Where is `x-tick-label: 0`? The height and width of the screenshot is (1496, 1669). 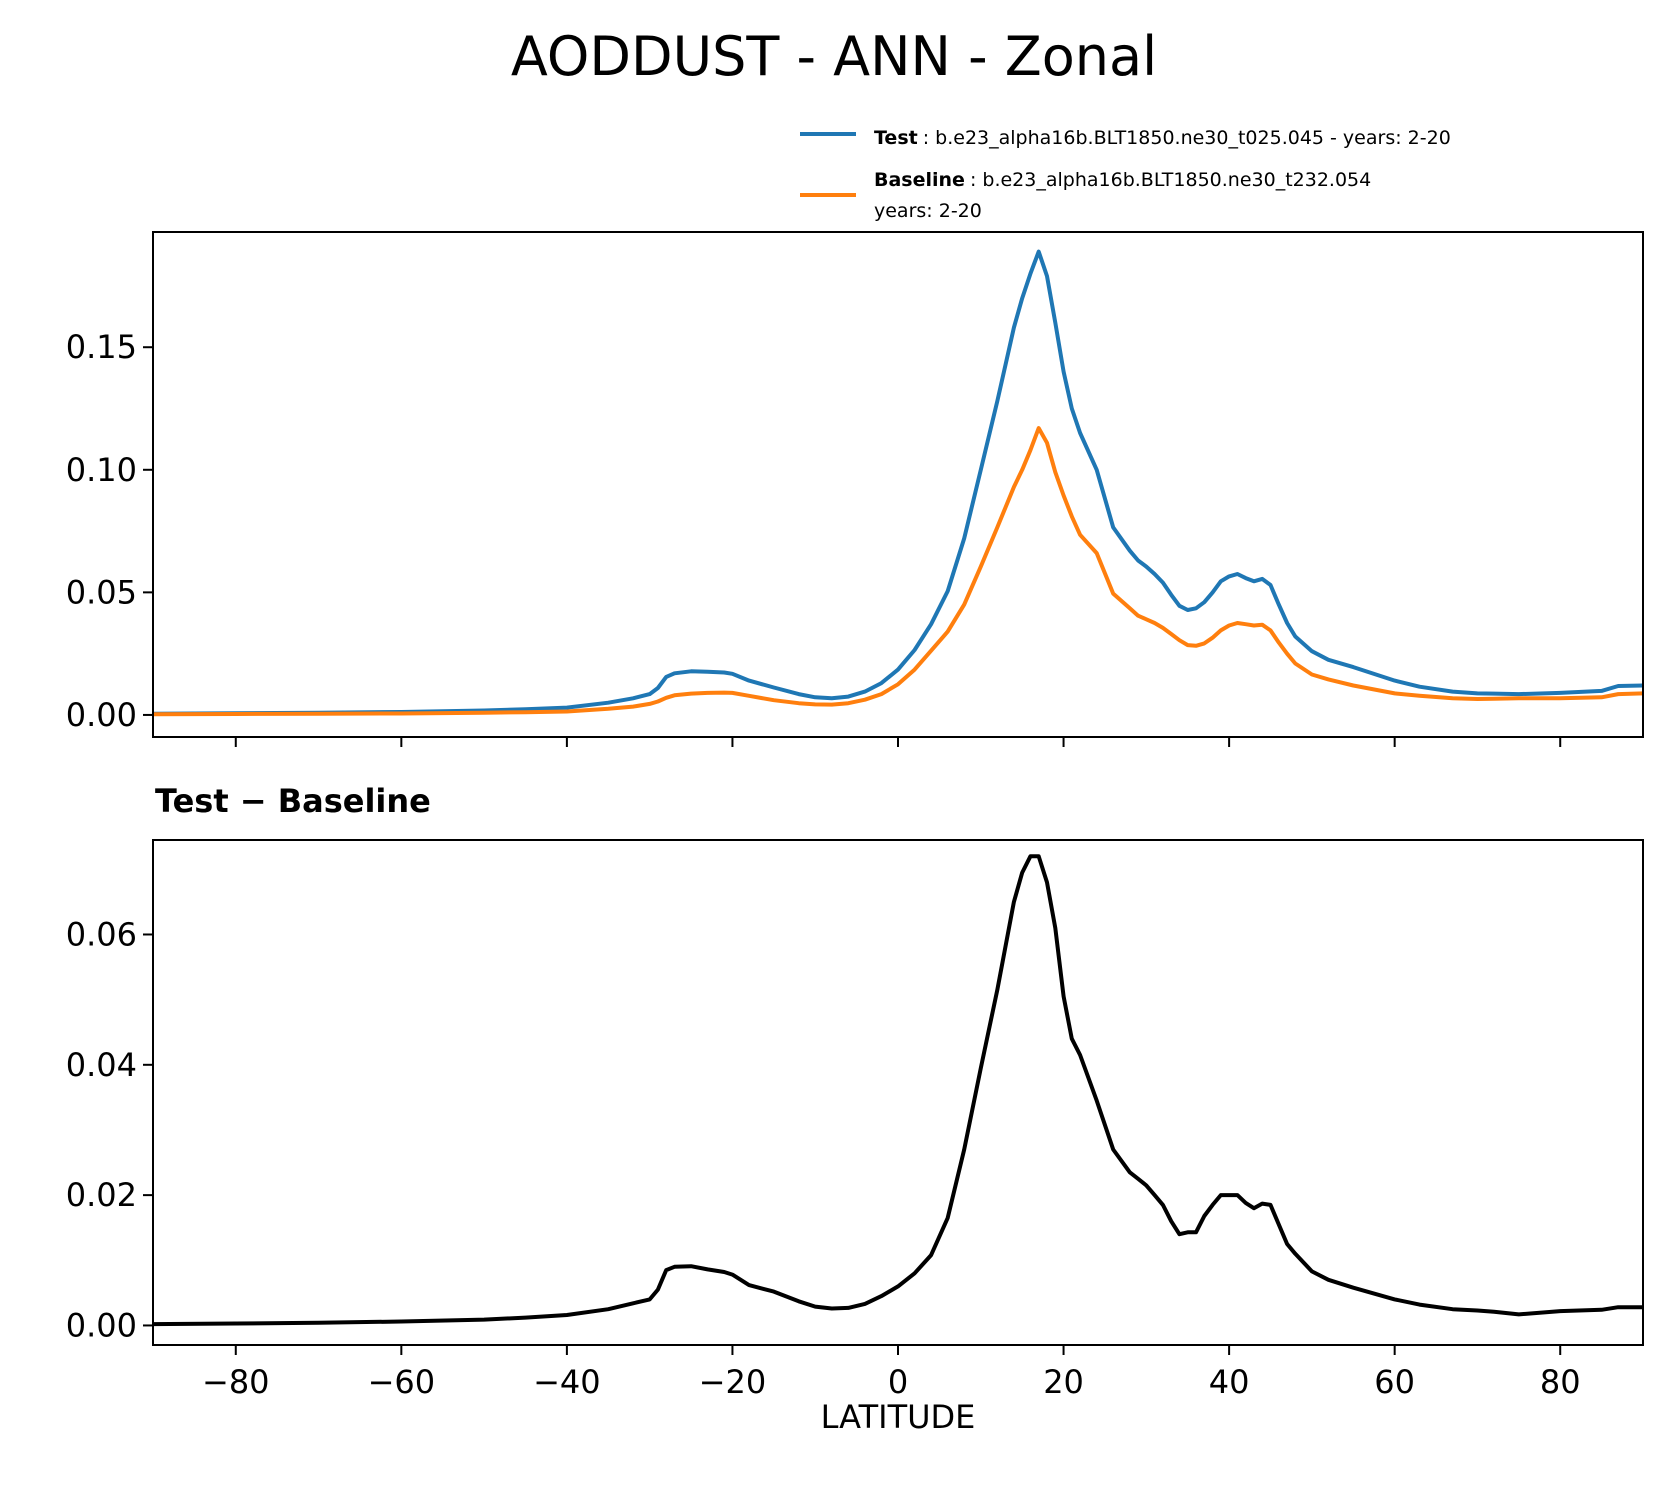
x-tick-label: 0 is located at coordinates (898, 1382).